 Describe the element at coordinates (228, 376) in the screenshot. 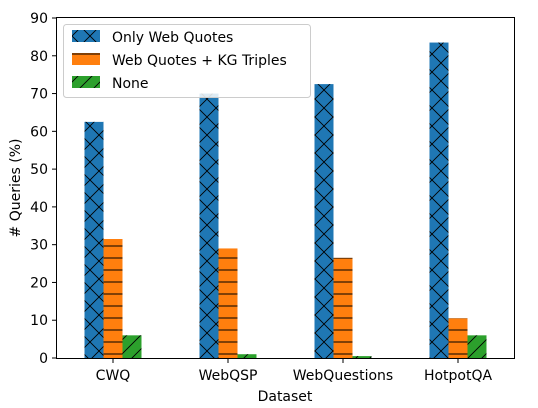

I see `x-tick-label-webqsp: WebQSP` at that location.